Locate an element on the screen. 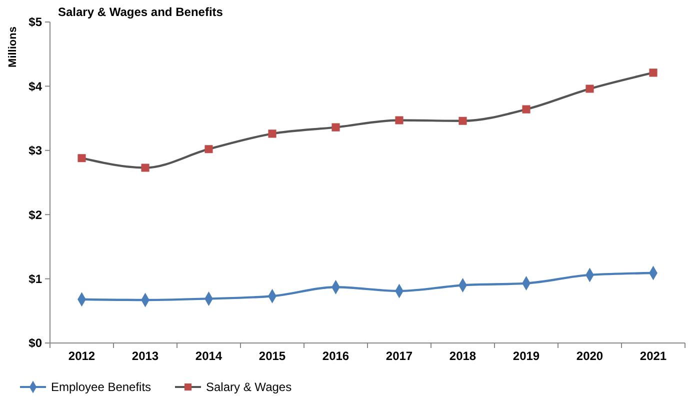  x-tick-label: 2018 is located at coordinates (462, 356).